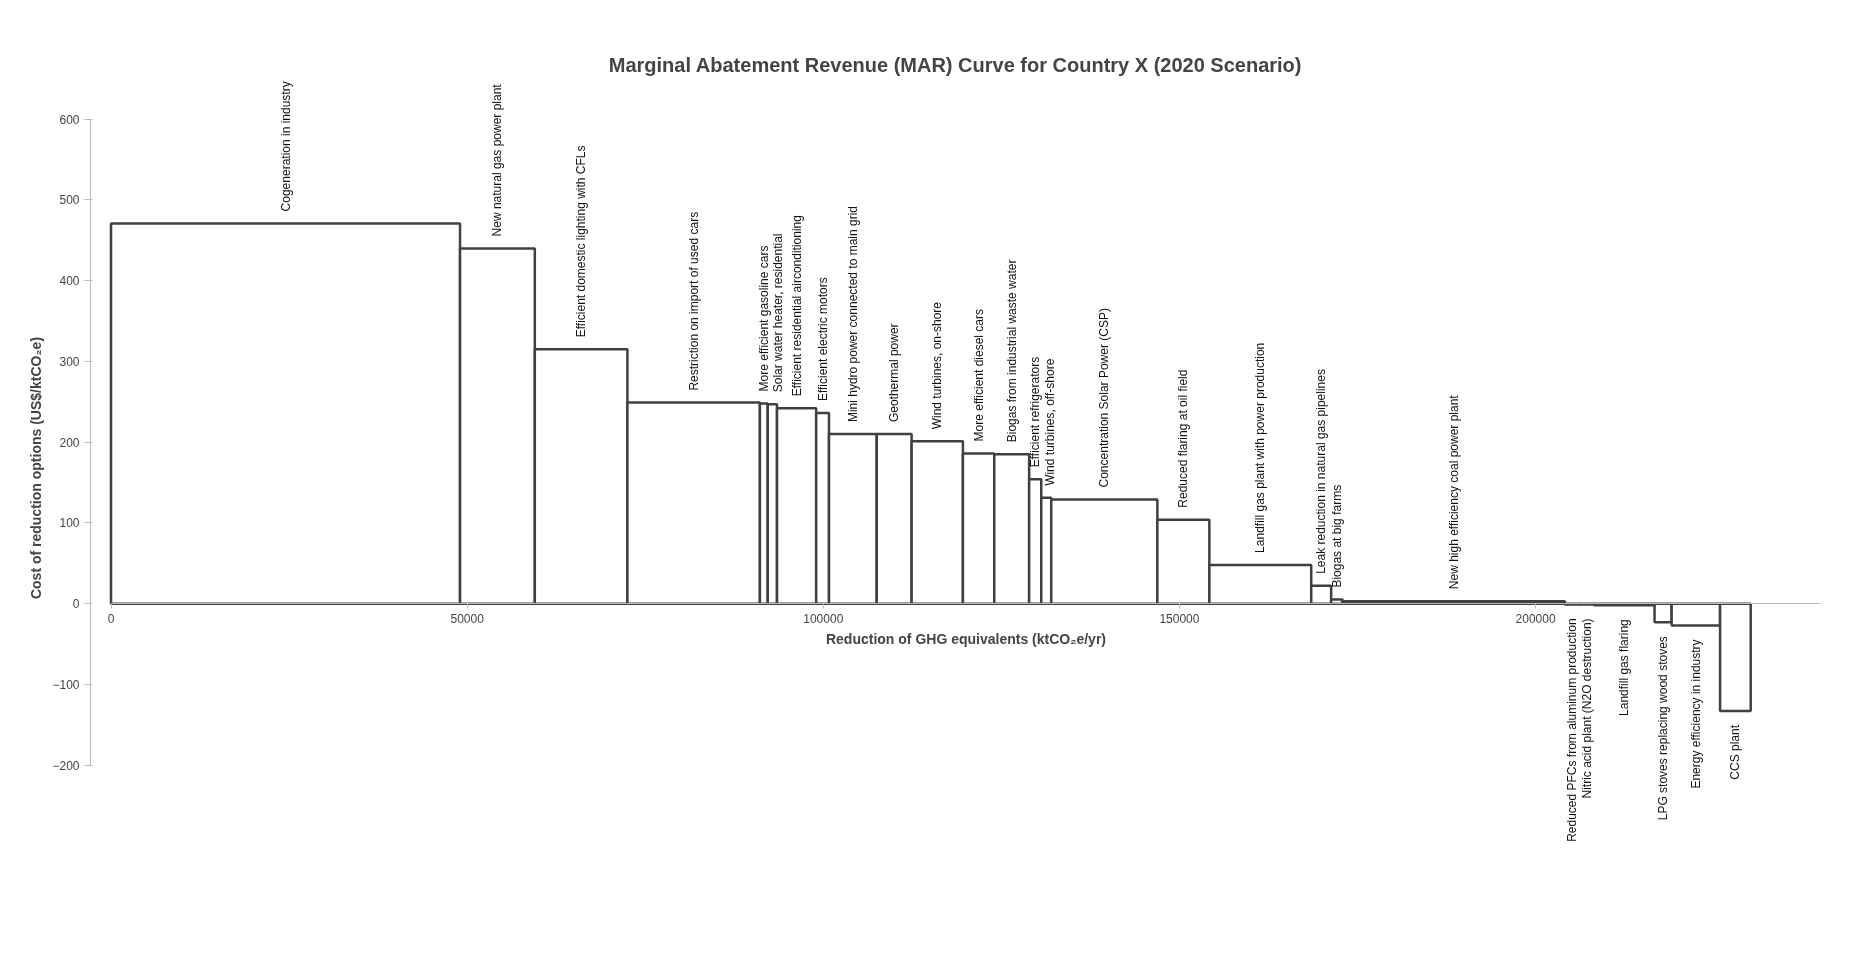  What do you see at coordinates (1183, 438) in the screenshot?
I see `category-label: Reduced flaring at oil field` at bounding box center [1183, 438].